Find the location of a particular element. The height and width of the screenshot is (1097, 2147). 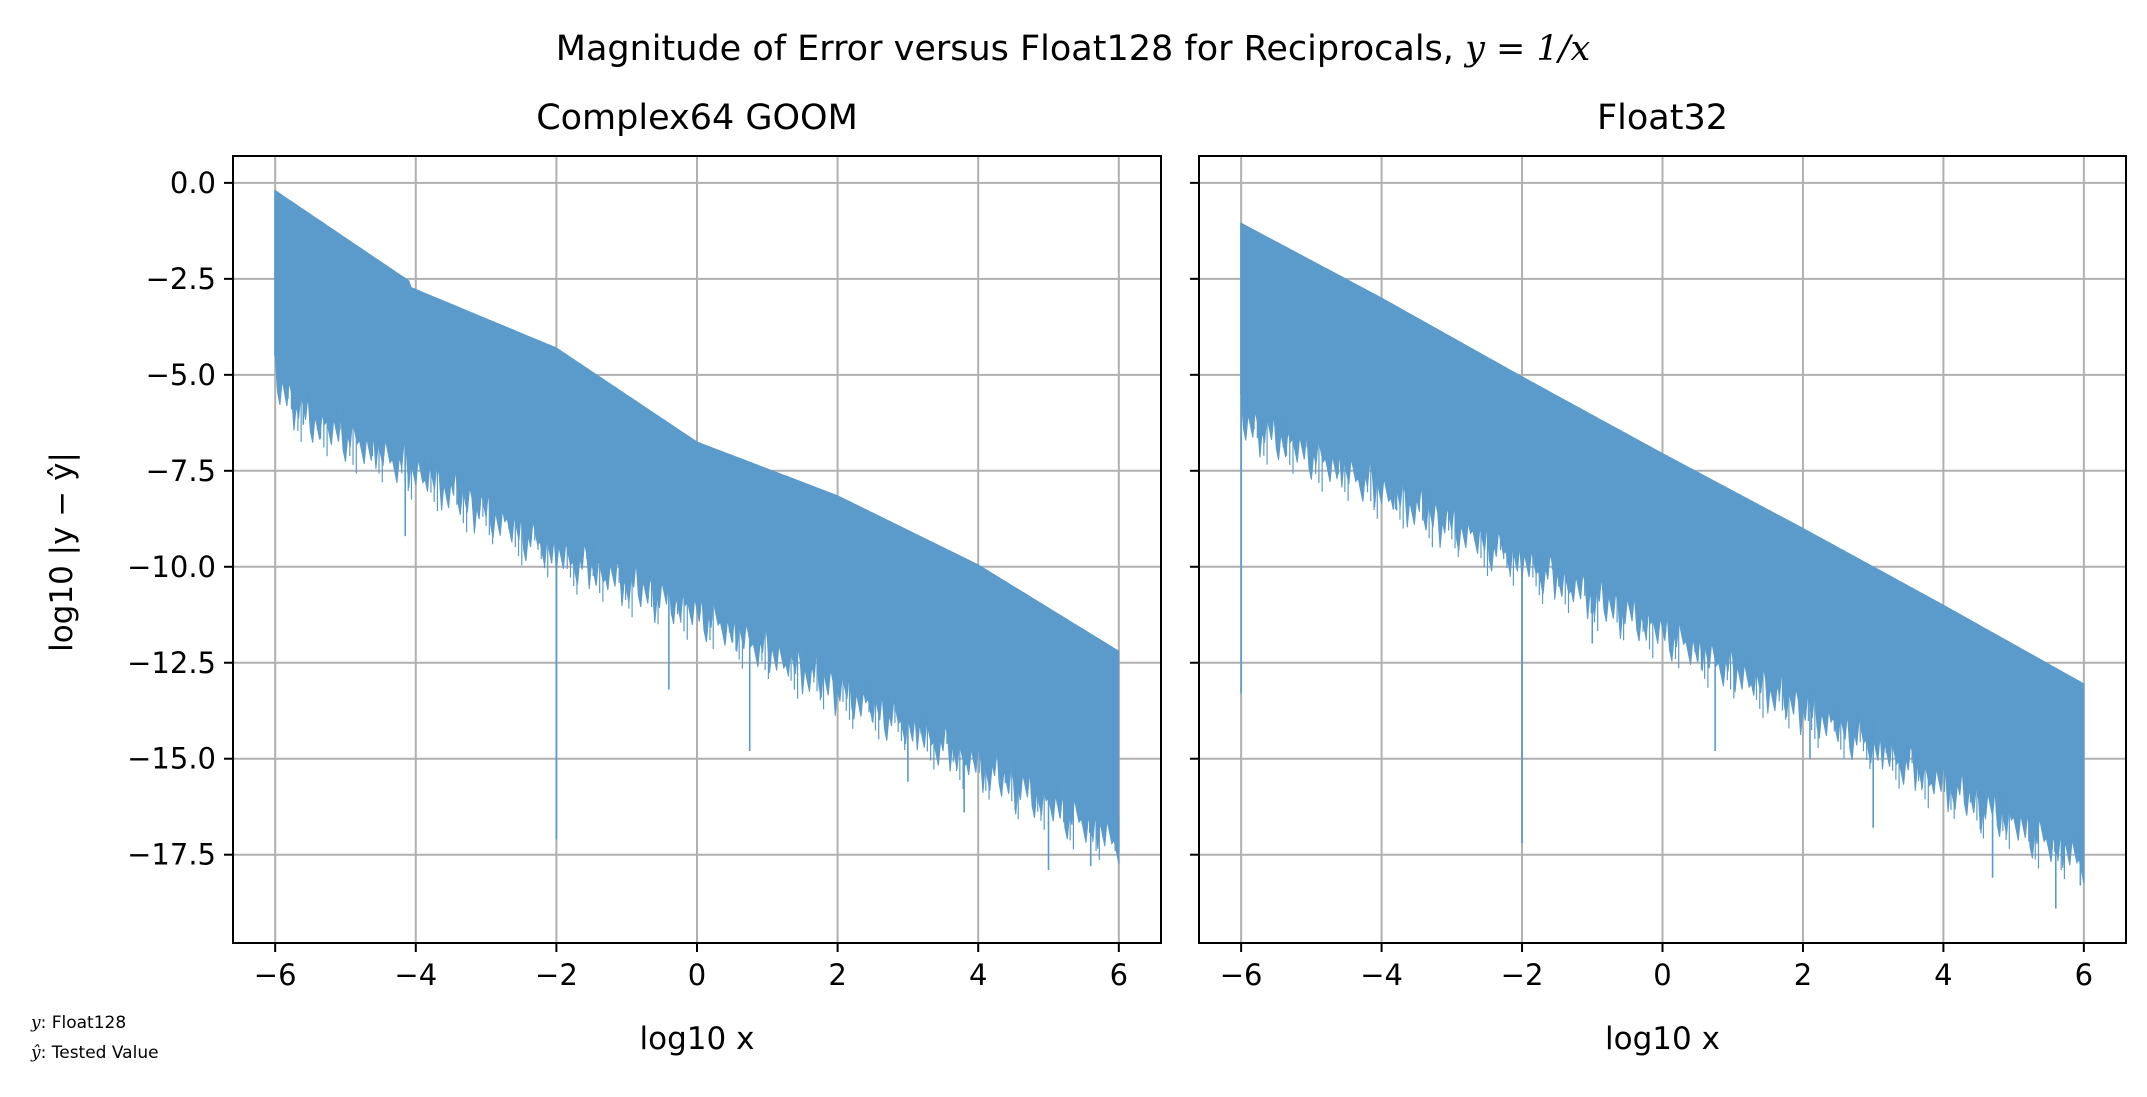

y-tick-label: −5.0 is located at coordinates (181, 375).